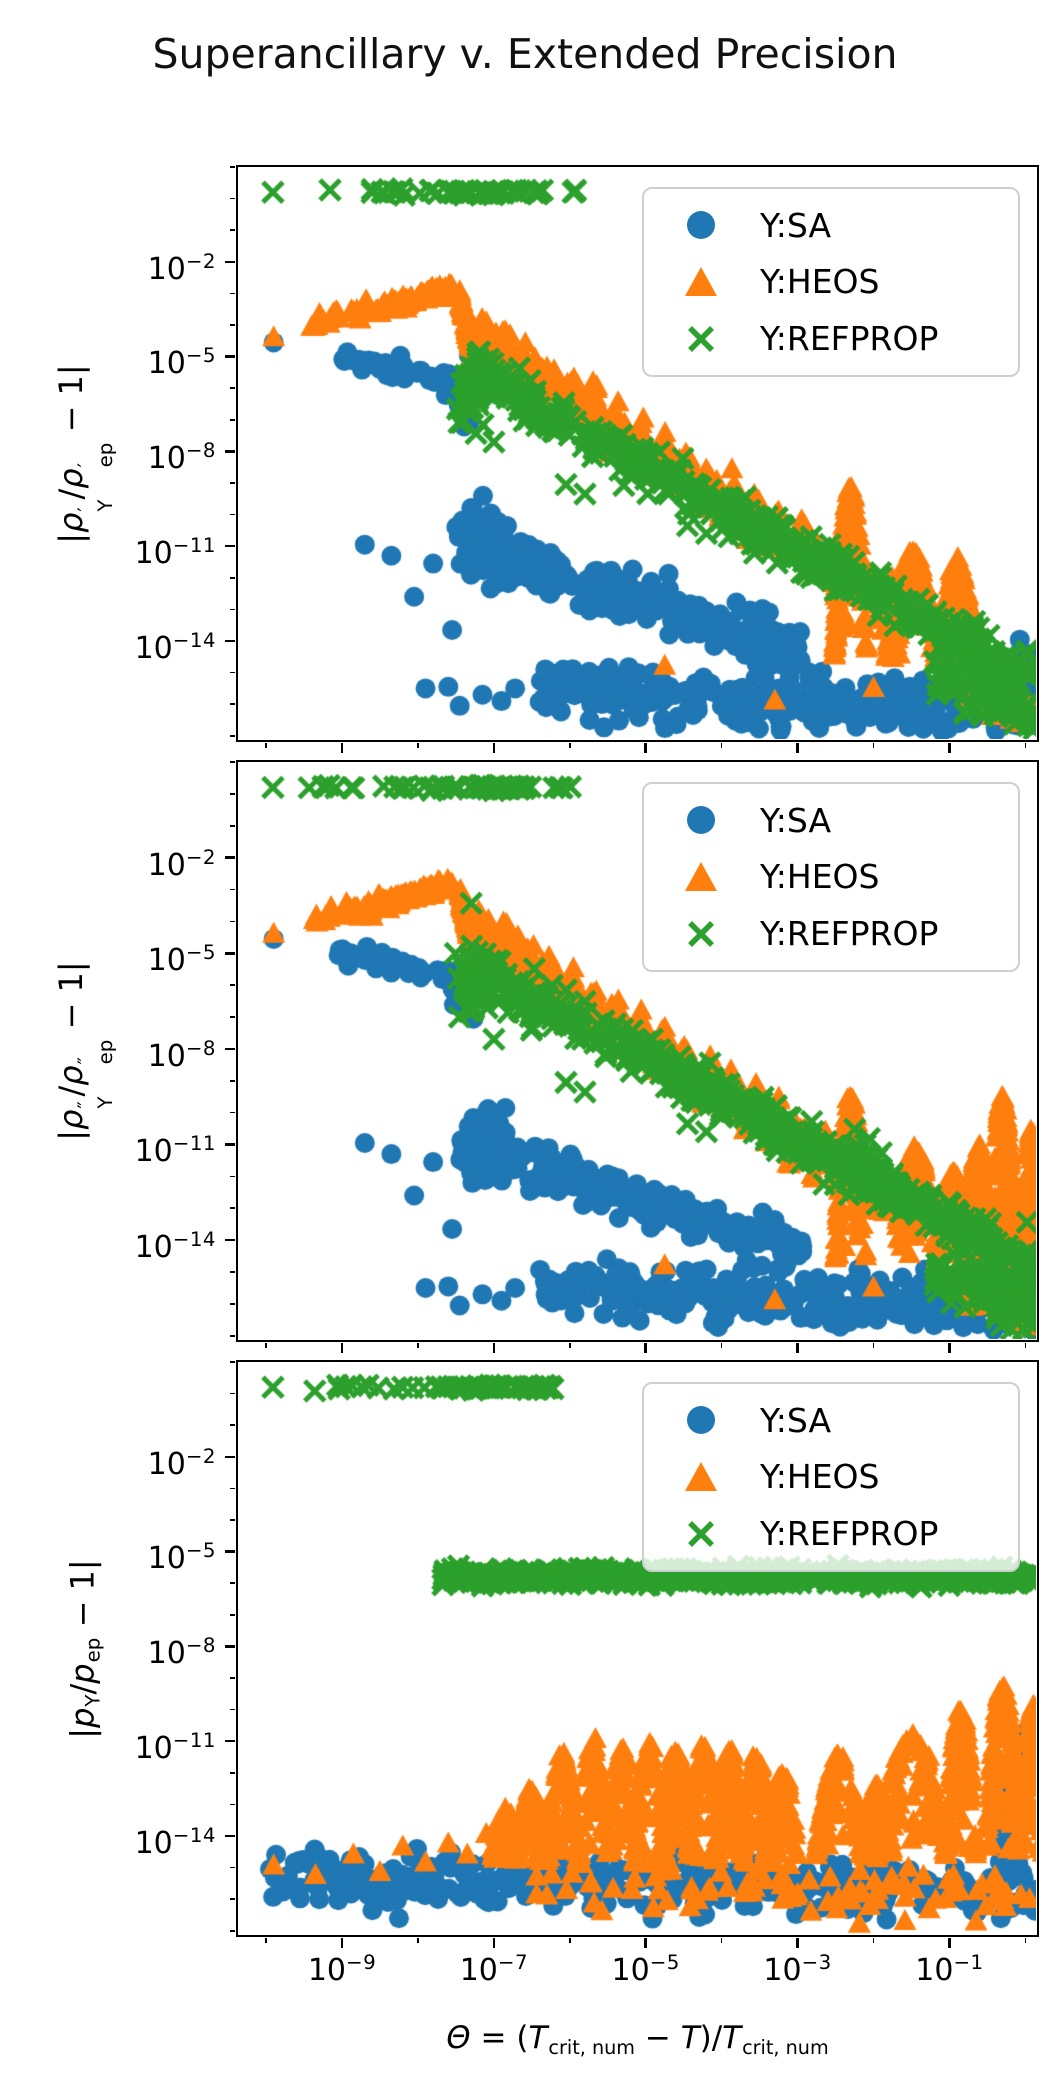 The width and height of the screenshot is (1050, 2100). I want to click on legend-x-icon, so click(701, 1533).